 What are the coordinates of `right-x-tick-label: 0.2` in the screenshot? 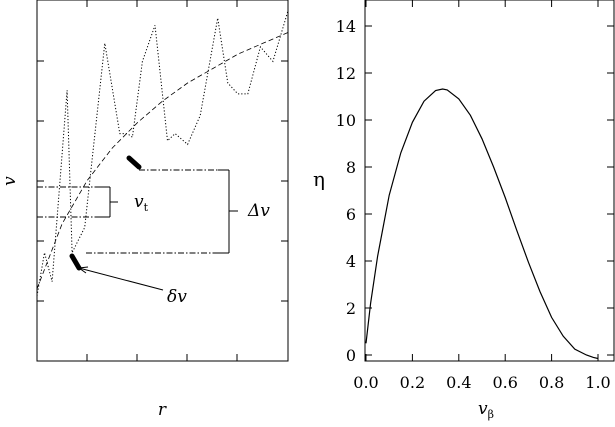 It's located at (412, 382).